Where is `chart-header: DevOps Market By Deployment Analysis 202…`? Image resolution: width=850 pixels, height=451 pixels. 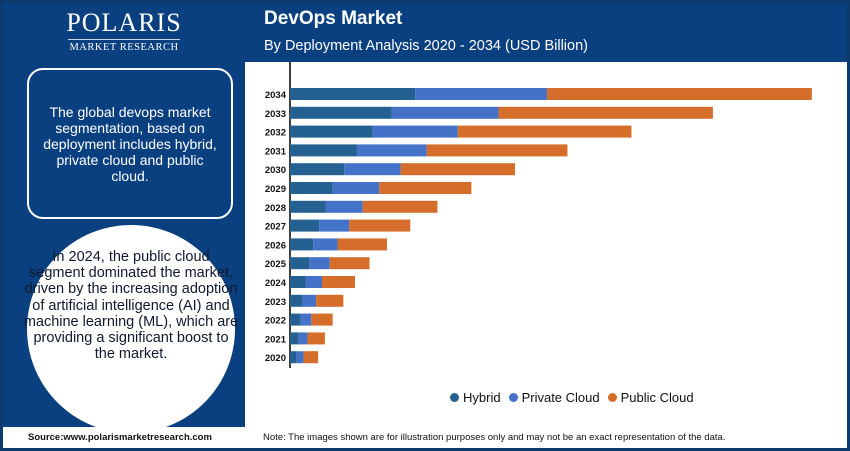
chart-header: DevOps Market By Deployment Analysis 202… is located at coordinates (546, 32).